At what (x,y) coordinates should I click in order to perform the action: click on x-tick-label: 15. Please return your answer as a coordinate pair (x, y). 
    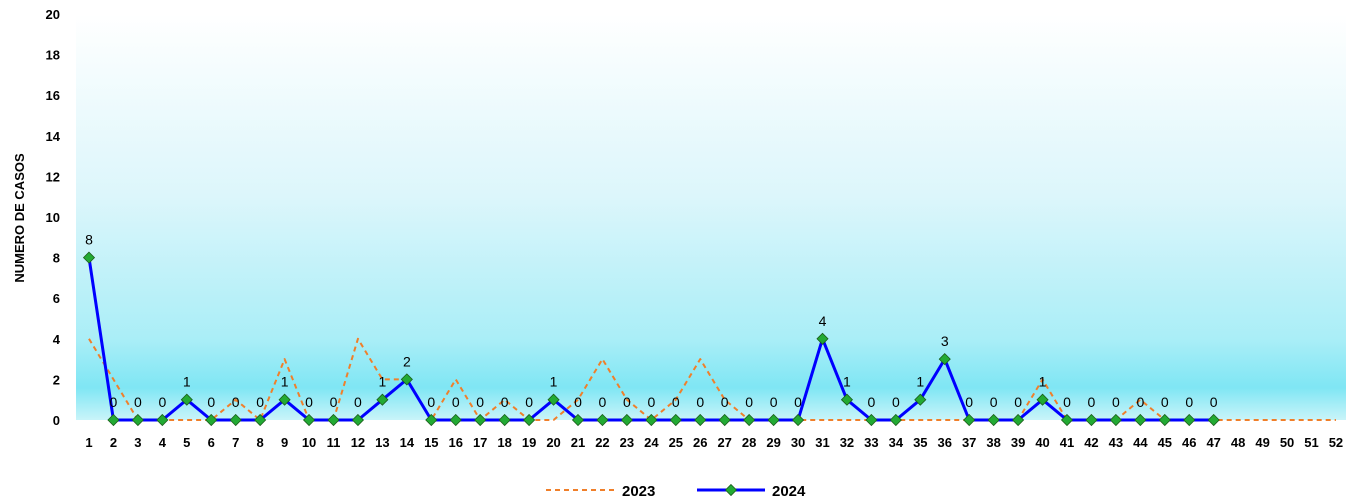
    Looking at the image, I should click on (431, 442).